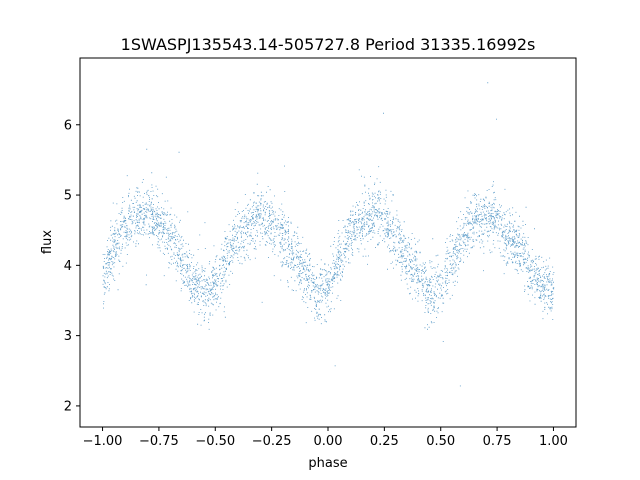 Image resolution: width=640 pixels, height=480 pixels. Describe the element at coordinates (68, 196) in the screenshot. I see `y-tick-label: 5` at that location.